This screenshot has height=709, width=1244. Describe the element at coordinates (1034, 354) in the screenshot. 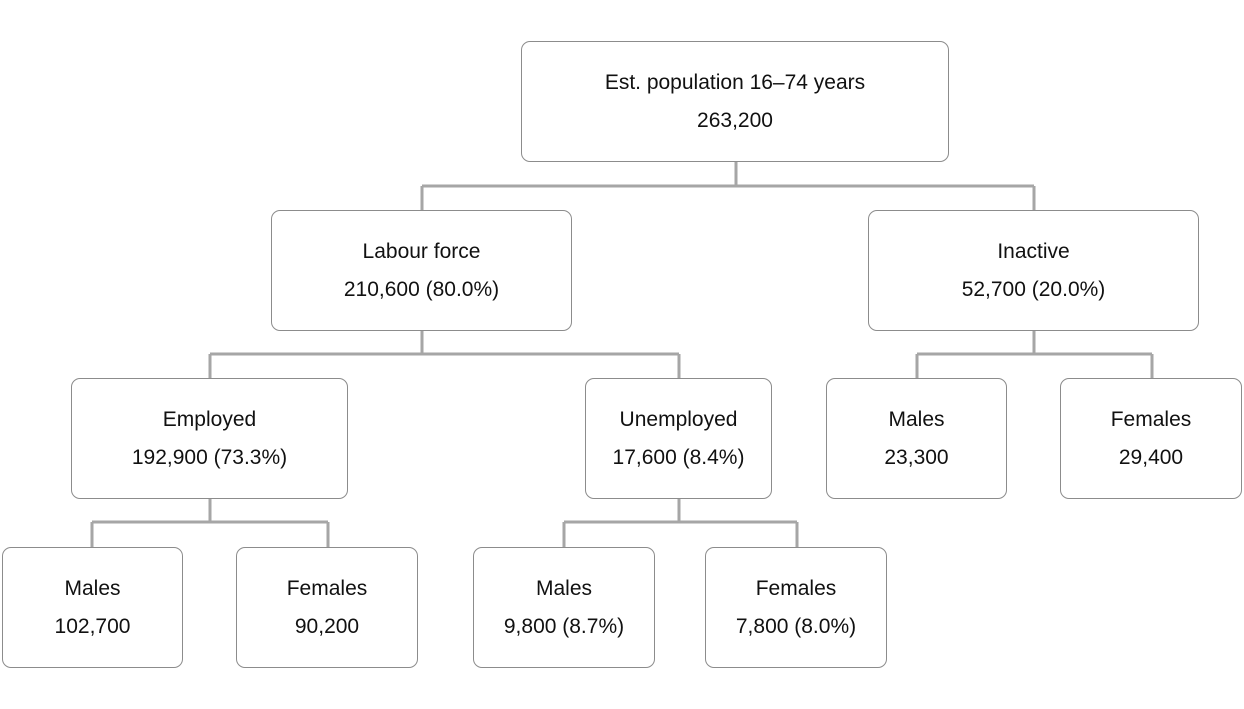

I see `connector-inactive-children` at that location.